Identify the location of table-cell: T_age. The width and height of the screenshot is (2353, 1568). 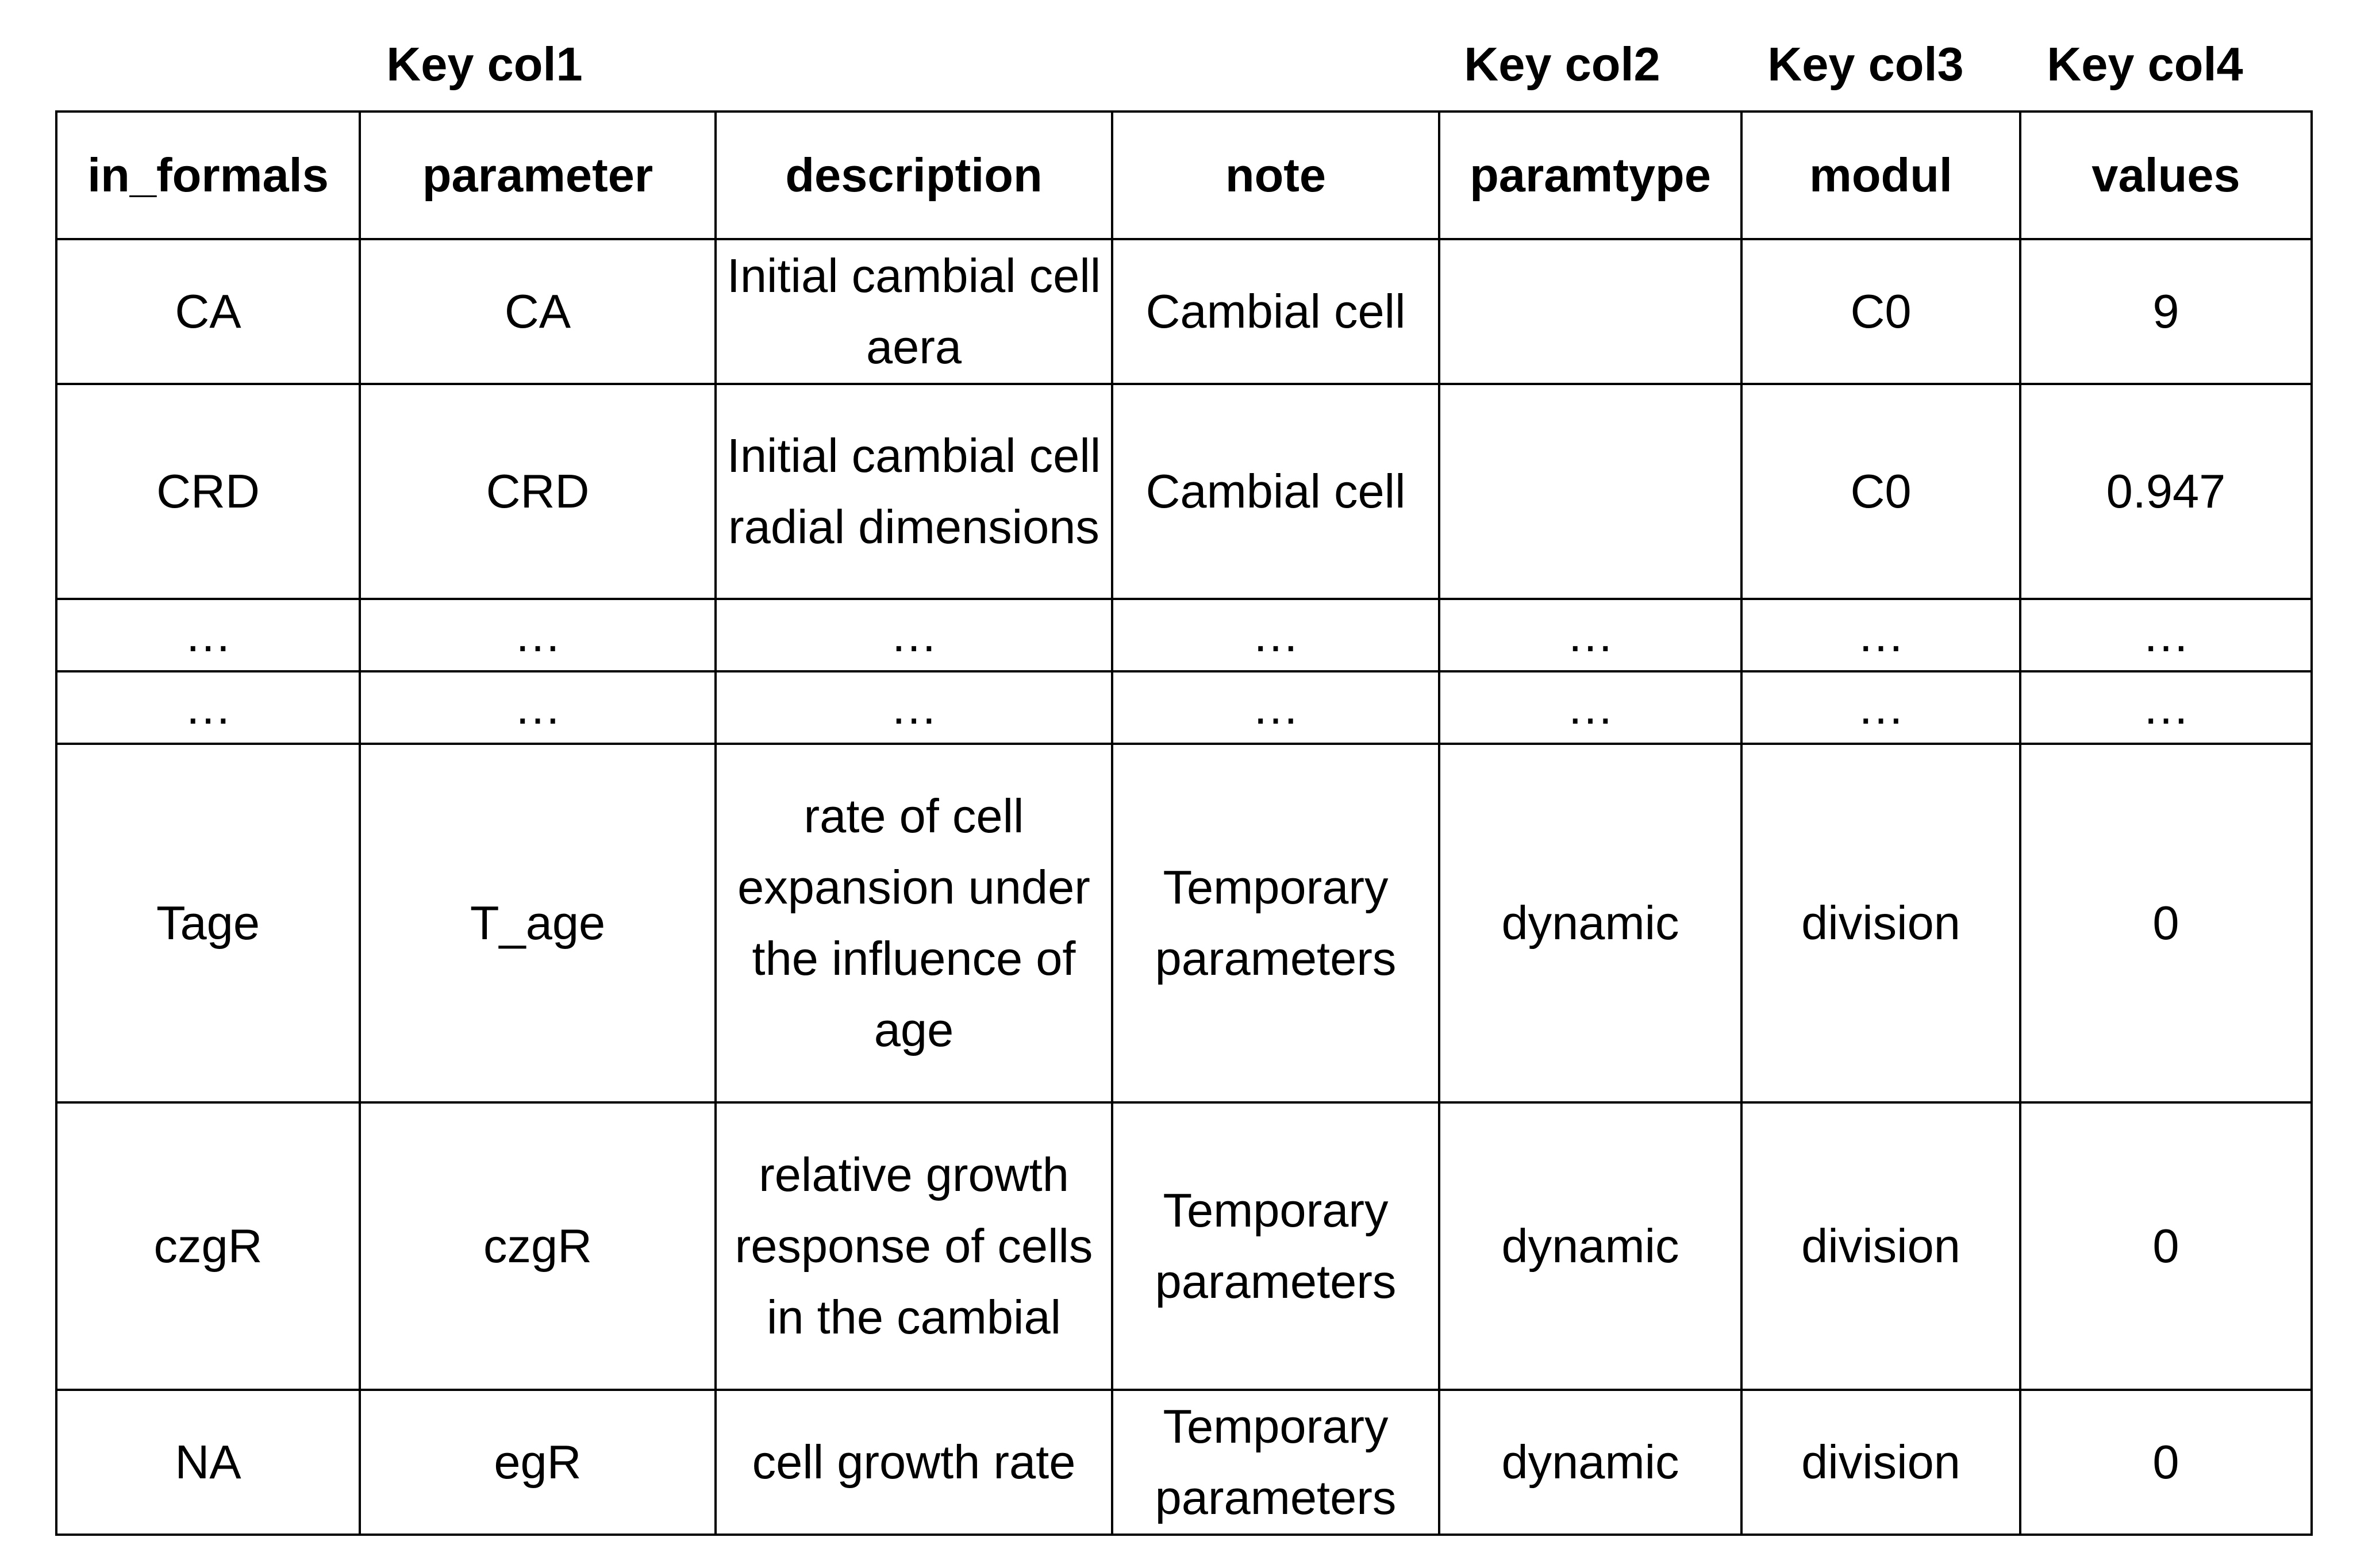
(538, 924).